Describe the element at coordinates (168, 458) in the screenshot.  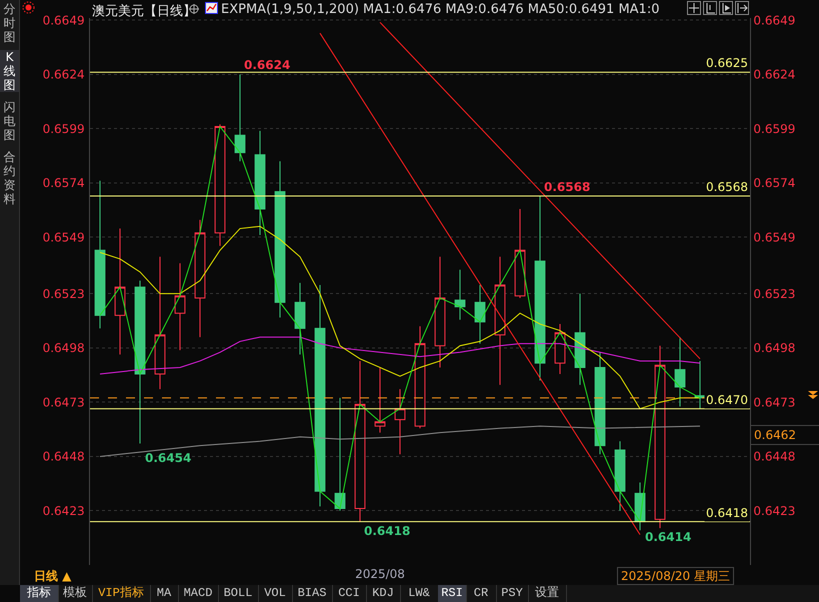
I see `annotation: 0.6454` at that location.